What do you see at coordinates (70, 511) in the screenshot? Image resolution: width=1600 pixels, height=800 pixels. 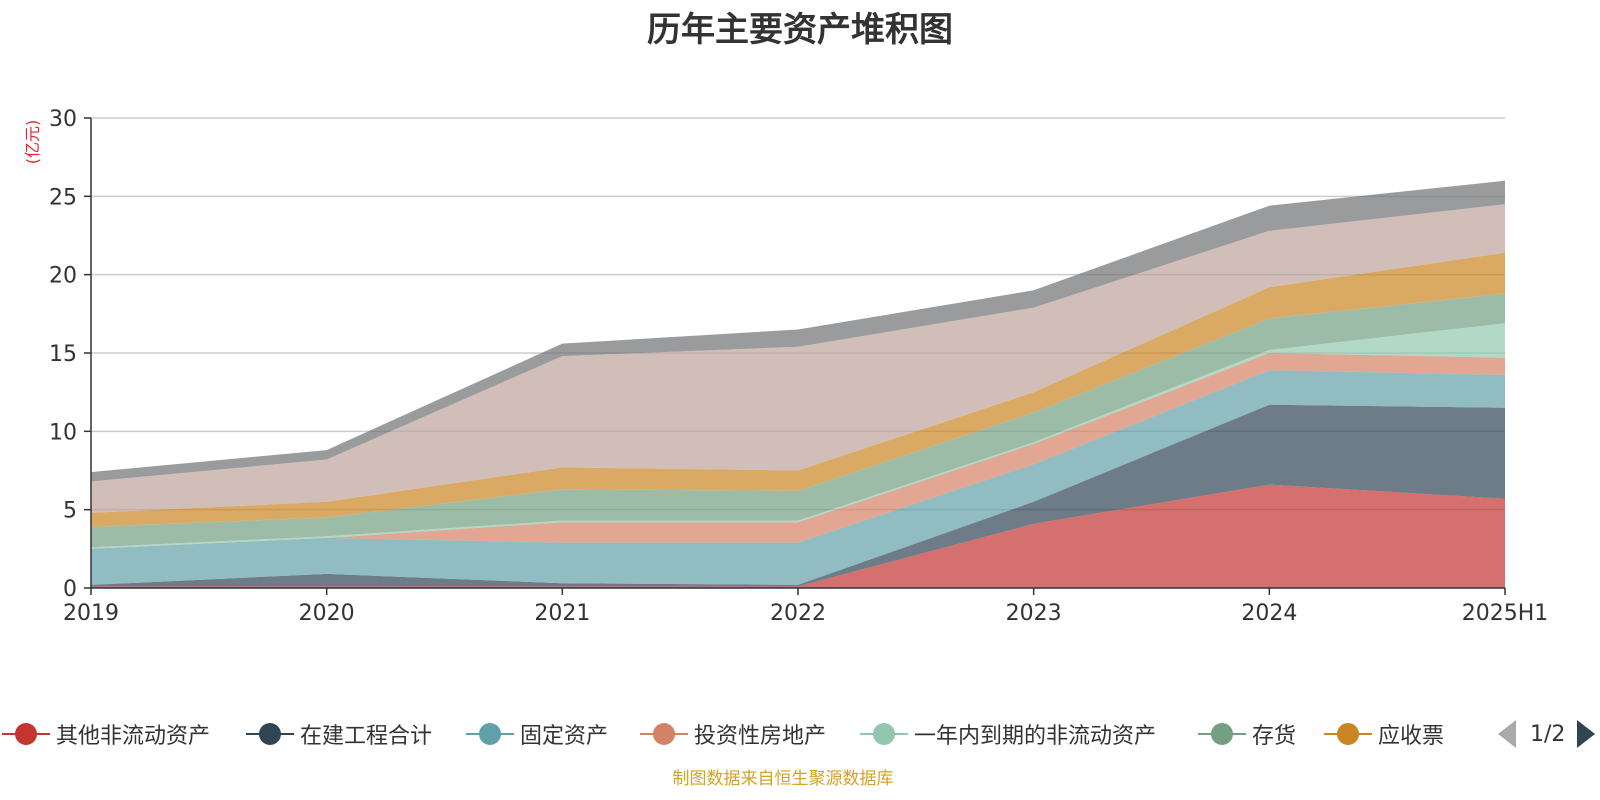 I see `y-tick-label: 5` at bounding box center [70, 511].